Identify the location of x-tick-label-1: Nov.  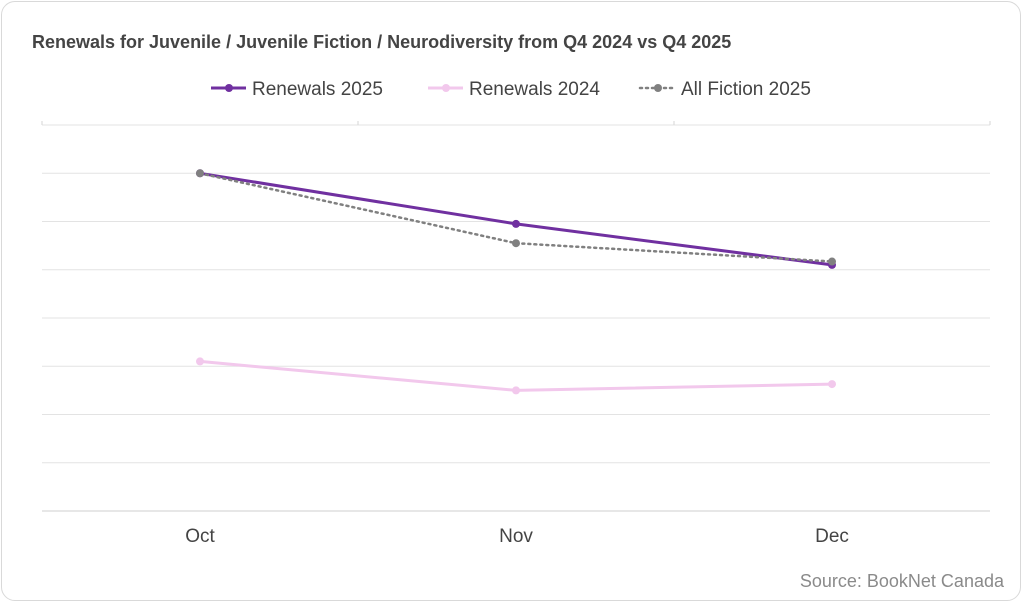
(516, 536).